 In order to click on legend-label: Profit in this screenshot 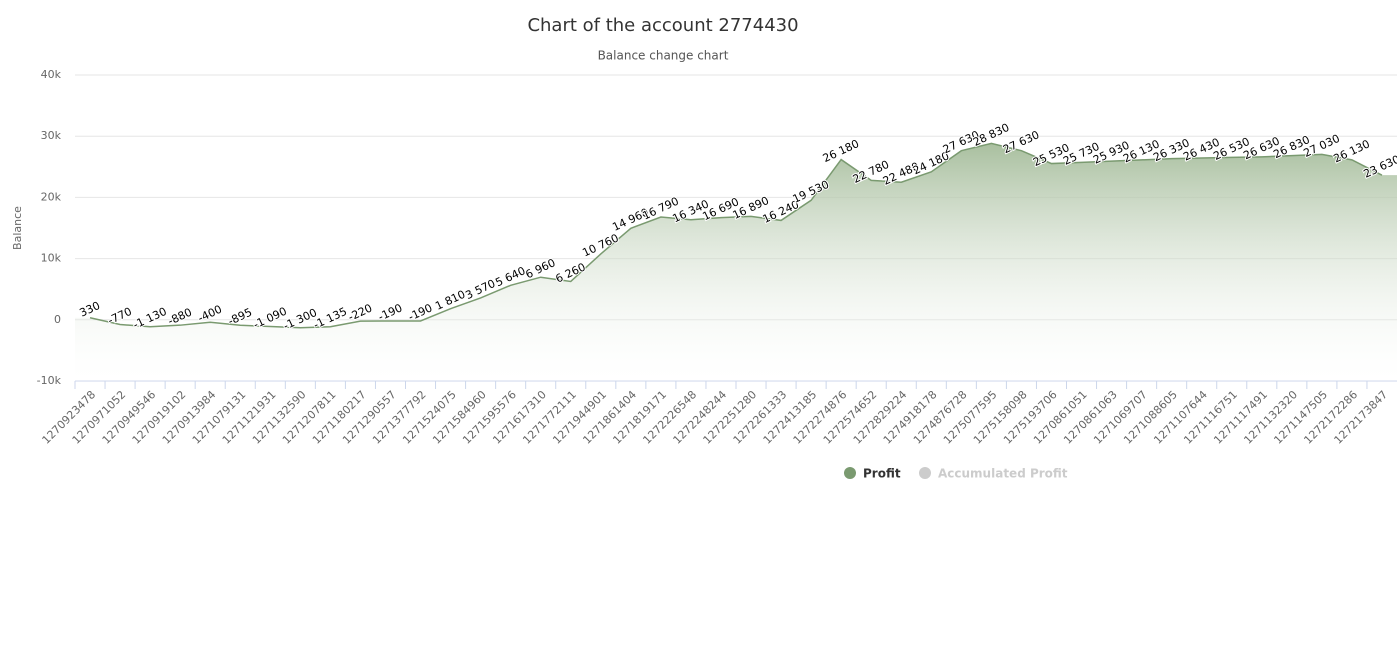, I will do `click(882, 474)`.